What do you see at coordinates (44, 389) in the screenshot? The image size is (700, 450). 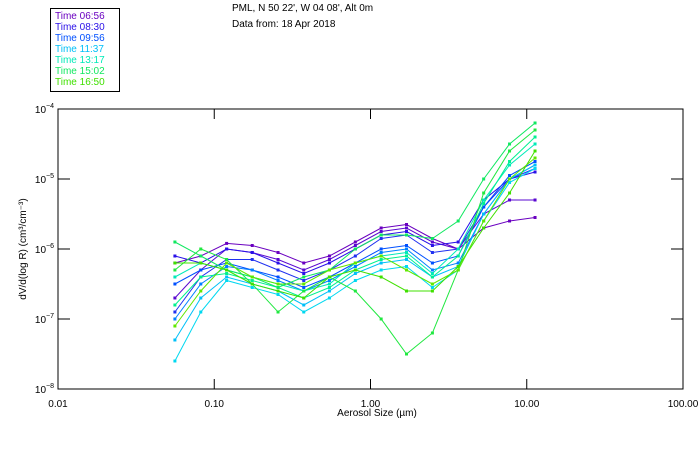 I see `y-tick-label: 10⁻⁸` at bounding box center [44, 389].